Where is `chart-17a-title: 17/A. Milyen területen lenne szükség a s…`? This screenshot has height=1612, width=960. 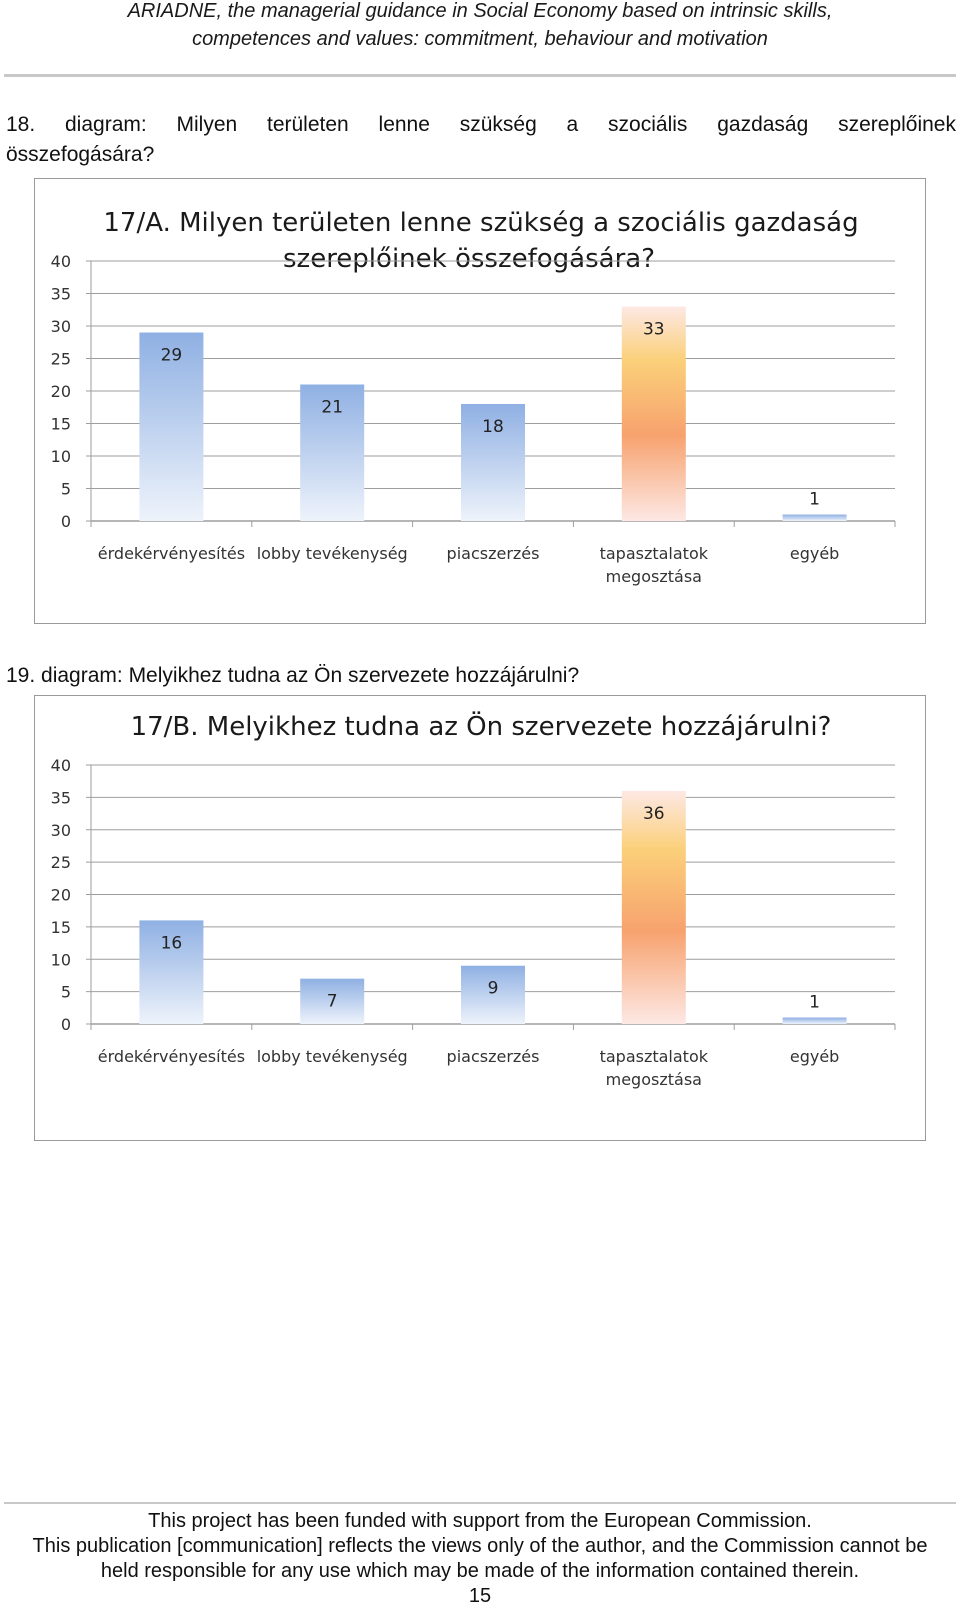
chart-17a-title: 17/A. Milyen területen lenne szükség a s… is located at coordinates (480, 223).